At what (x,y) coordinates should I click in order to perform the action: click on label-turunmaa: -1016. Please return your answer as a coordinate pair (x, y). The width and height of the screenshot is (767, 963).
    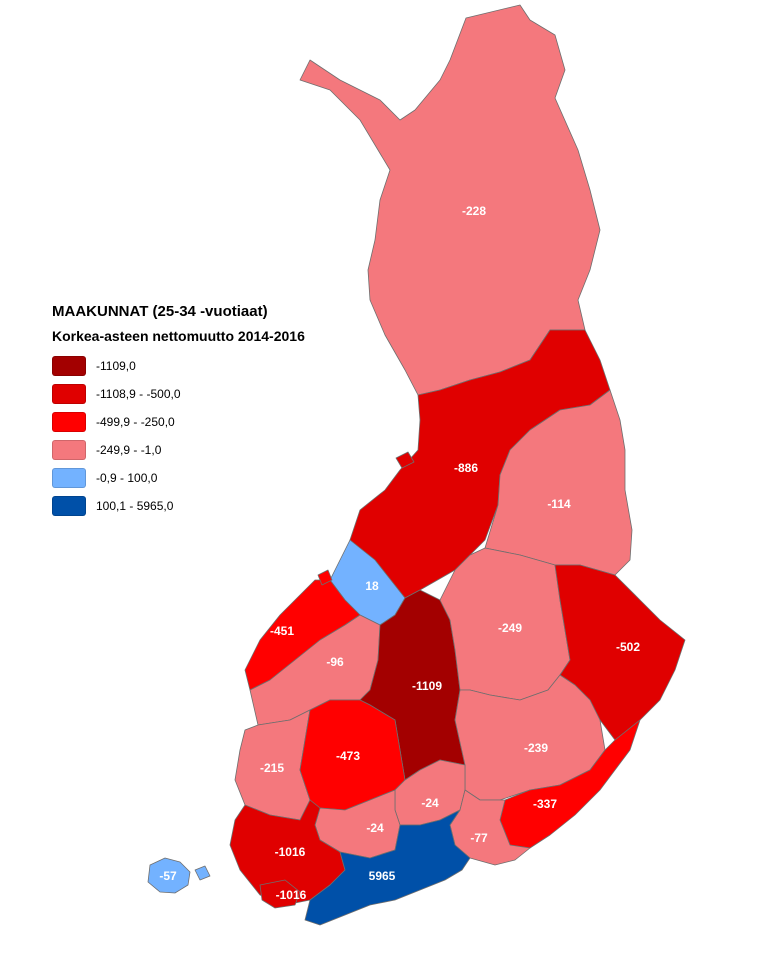
    Looking at the image, I should click on (291, 895).